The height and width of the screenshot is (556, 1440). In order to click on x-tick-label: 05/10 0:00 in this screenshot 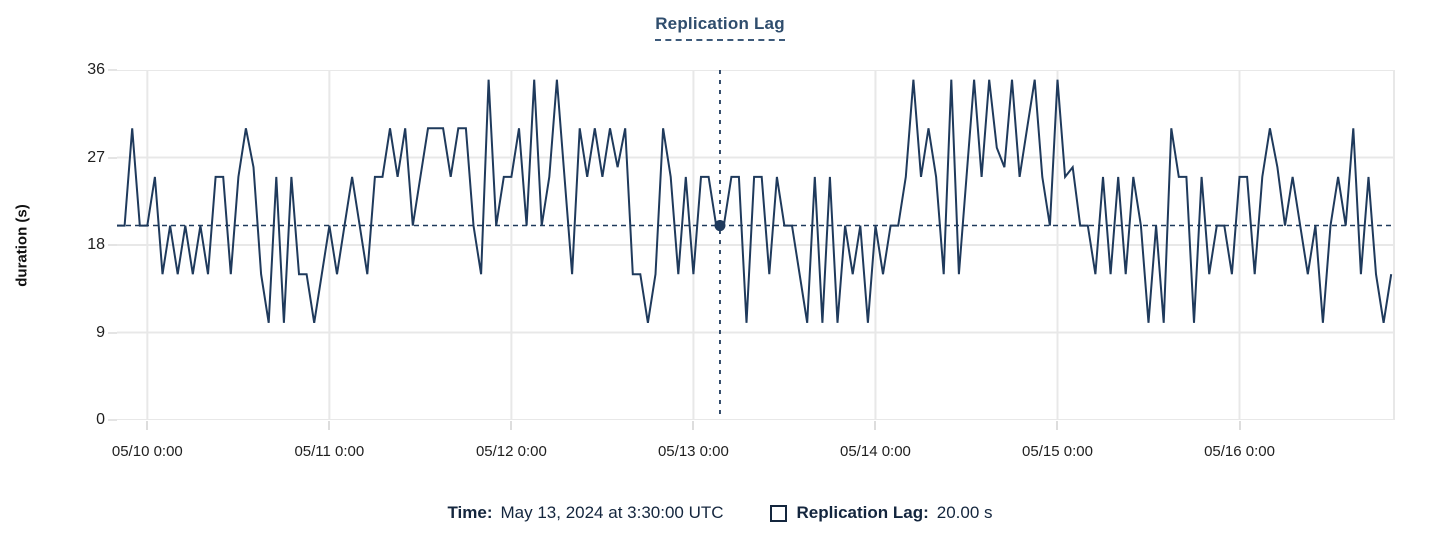, I will do `click(147, 451)`.